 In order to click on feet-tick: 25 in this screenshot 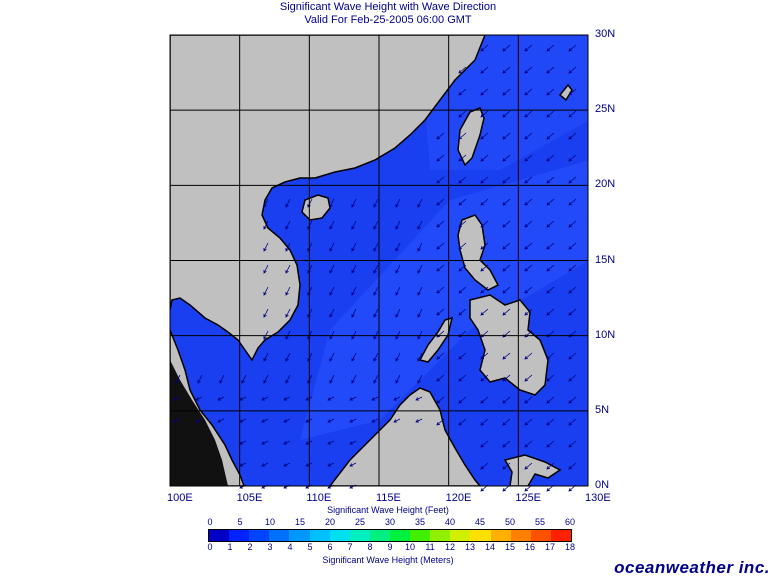, I will do `click(360, 522)`.